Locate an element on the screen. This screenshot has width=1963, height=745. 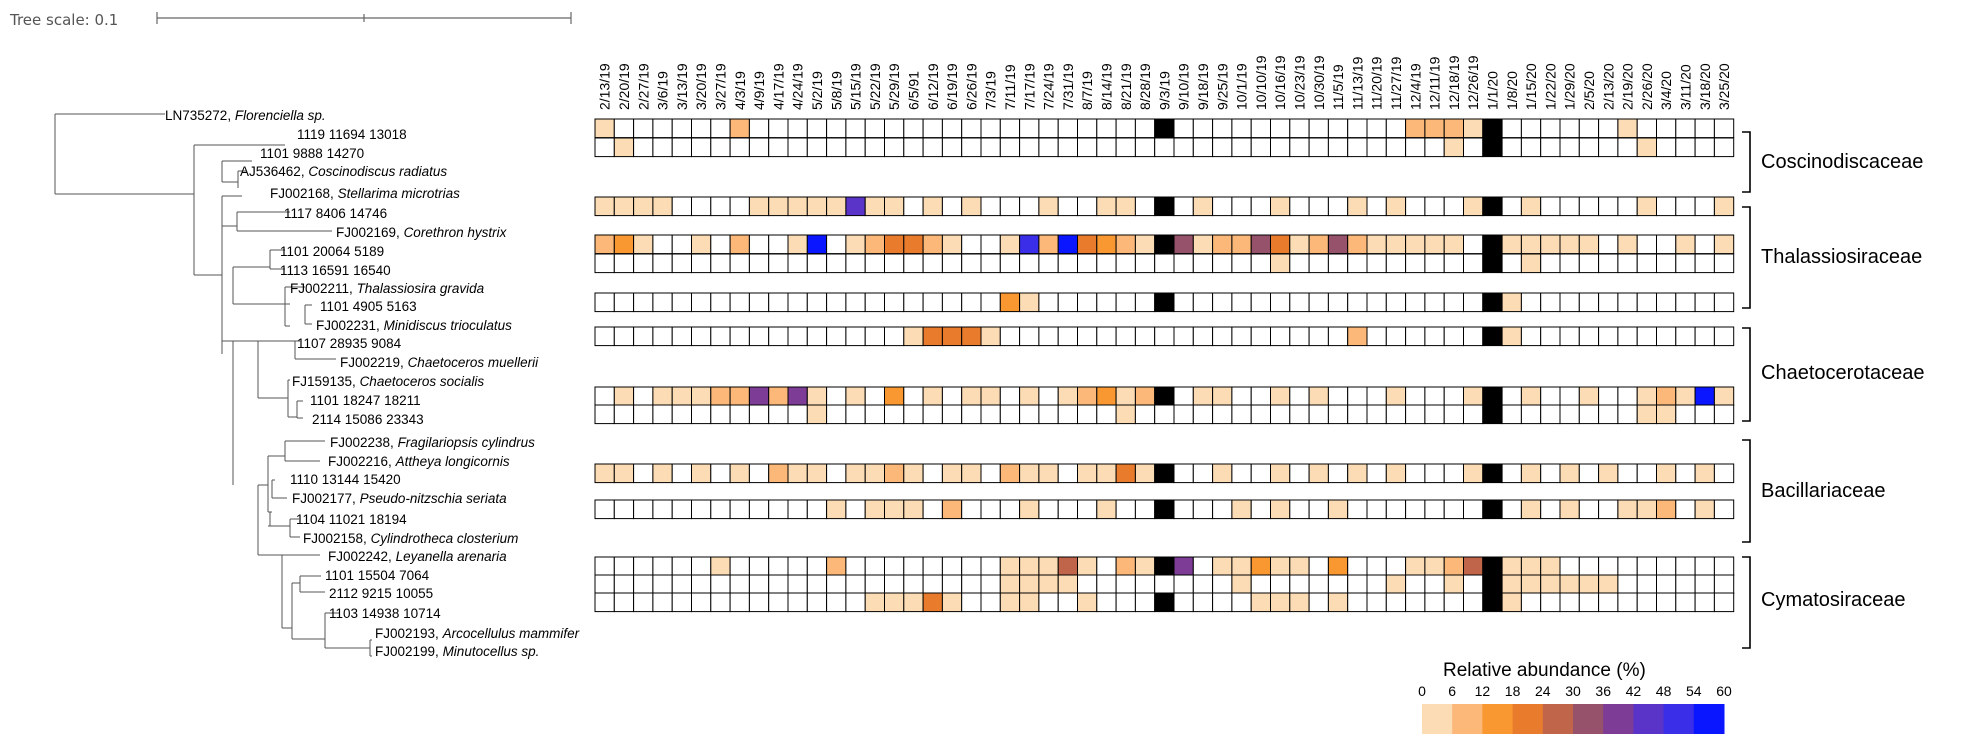
family-label-thalassiosiraceae: Thalassiosiraceae is located at coordinates (1841, 257).